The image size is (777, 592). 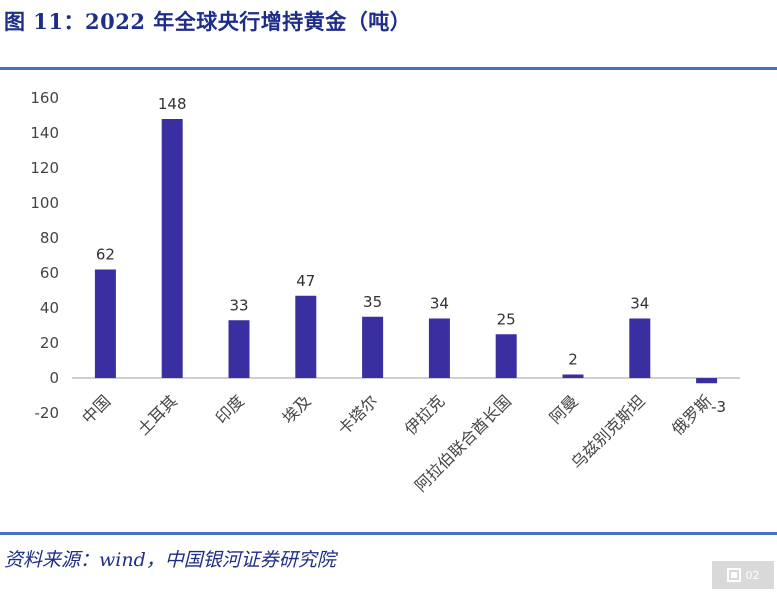 I want to click on y-tick-label: 40, so click(x=49, y=308).